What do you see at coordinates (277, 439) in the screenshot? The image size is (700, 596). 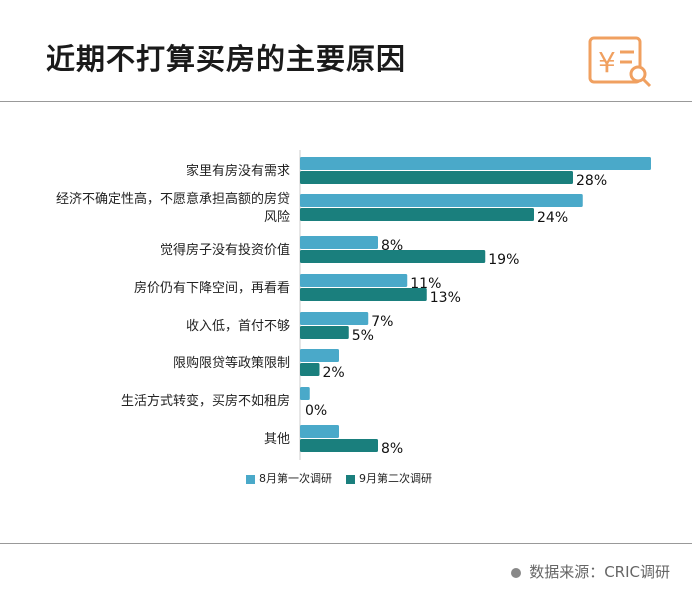 I see `category-label: 其他` at bounding box center [277, 439].